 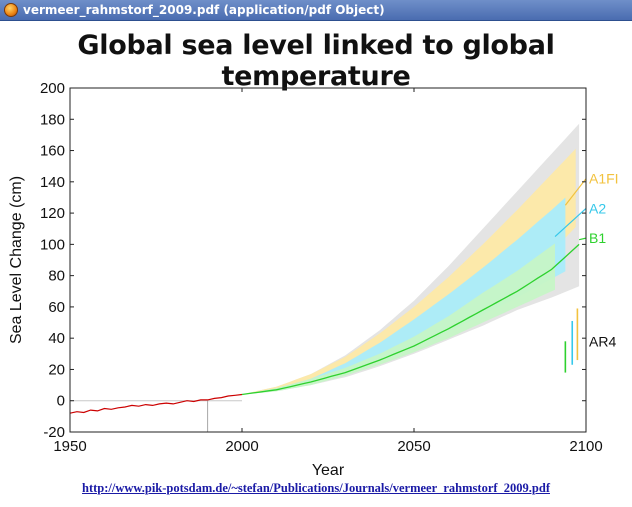 What do you see at coordinates (597, 208) in the screenshot?
I see `series-label-a2: A2` at bounding box center [597, 208].